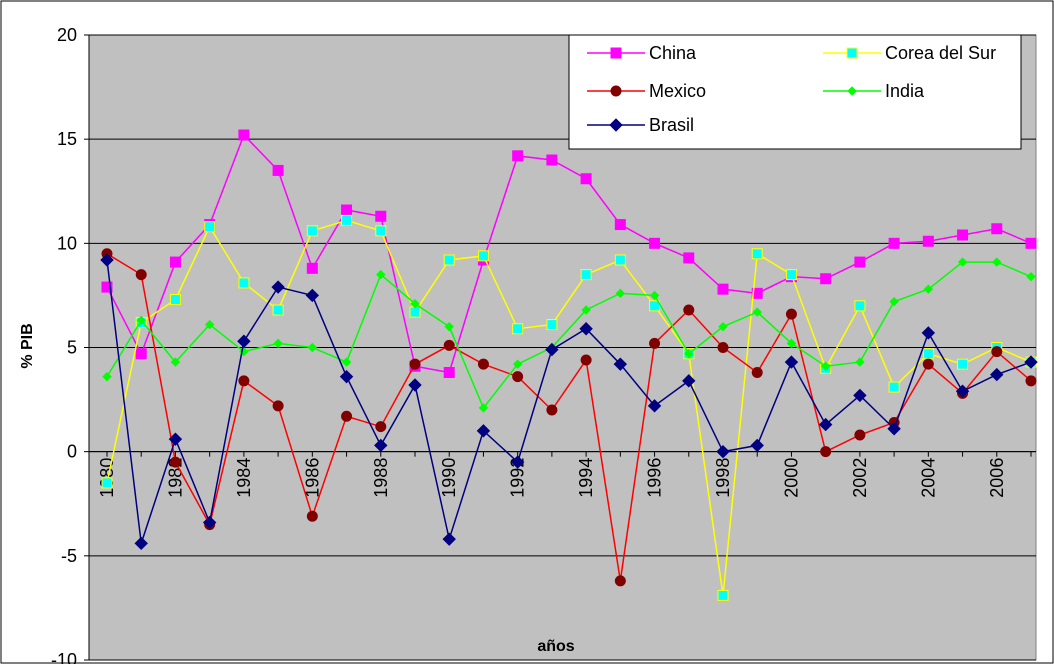 The width and height of the screenshot is (1054, 669). I want to click on y-tick-label: 5, so click(72, 348).